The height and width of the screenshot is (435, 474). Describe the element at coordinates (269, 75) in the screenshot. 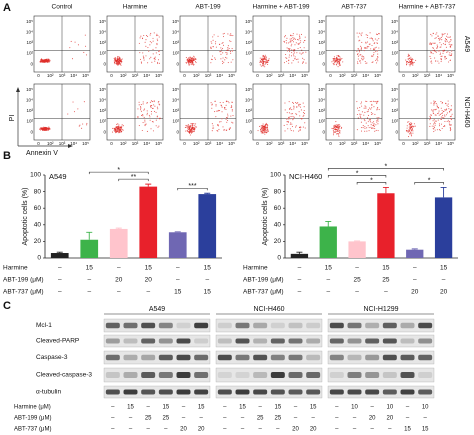

I see `x-tick-label: 10²` at that location.